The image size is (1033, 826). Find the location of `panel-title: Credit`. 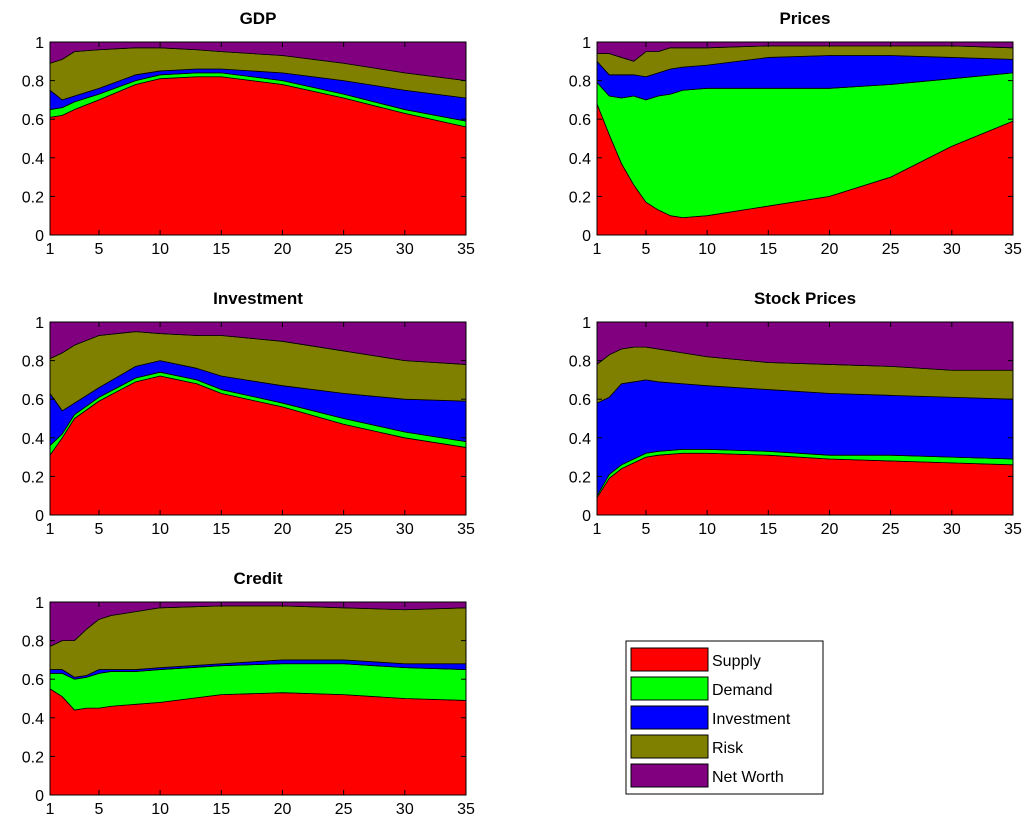

panel-title: Credit is located at coordinates (257, 578).